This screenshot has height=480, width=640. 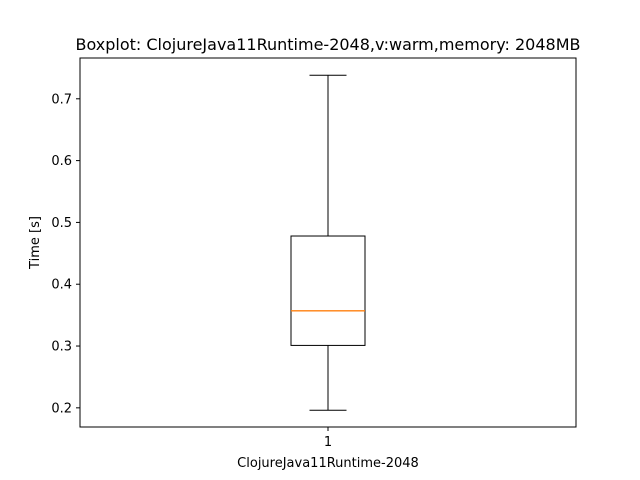 I want to click on y-tick-label: 0.6, so click(x=61, y=161).